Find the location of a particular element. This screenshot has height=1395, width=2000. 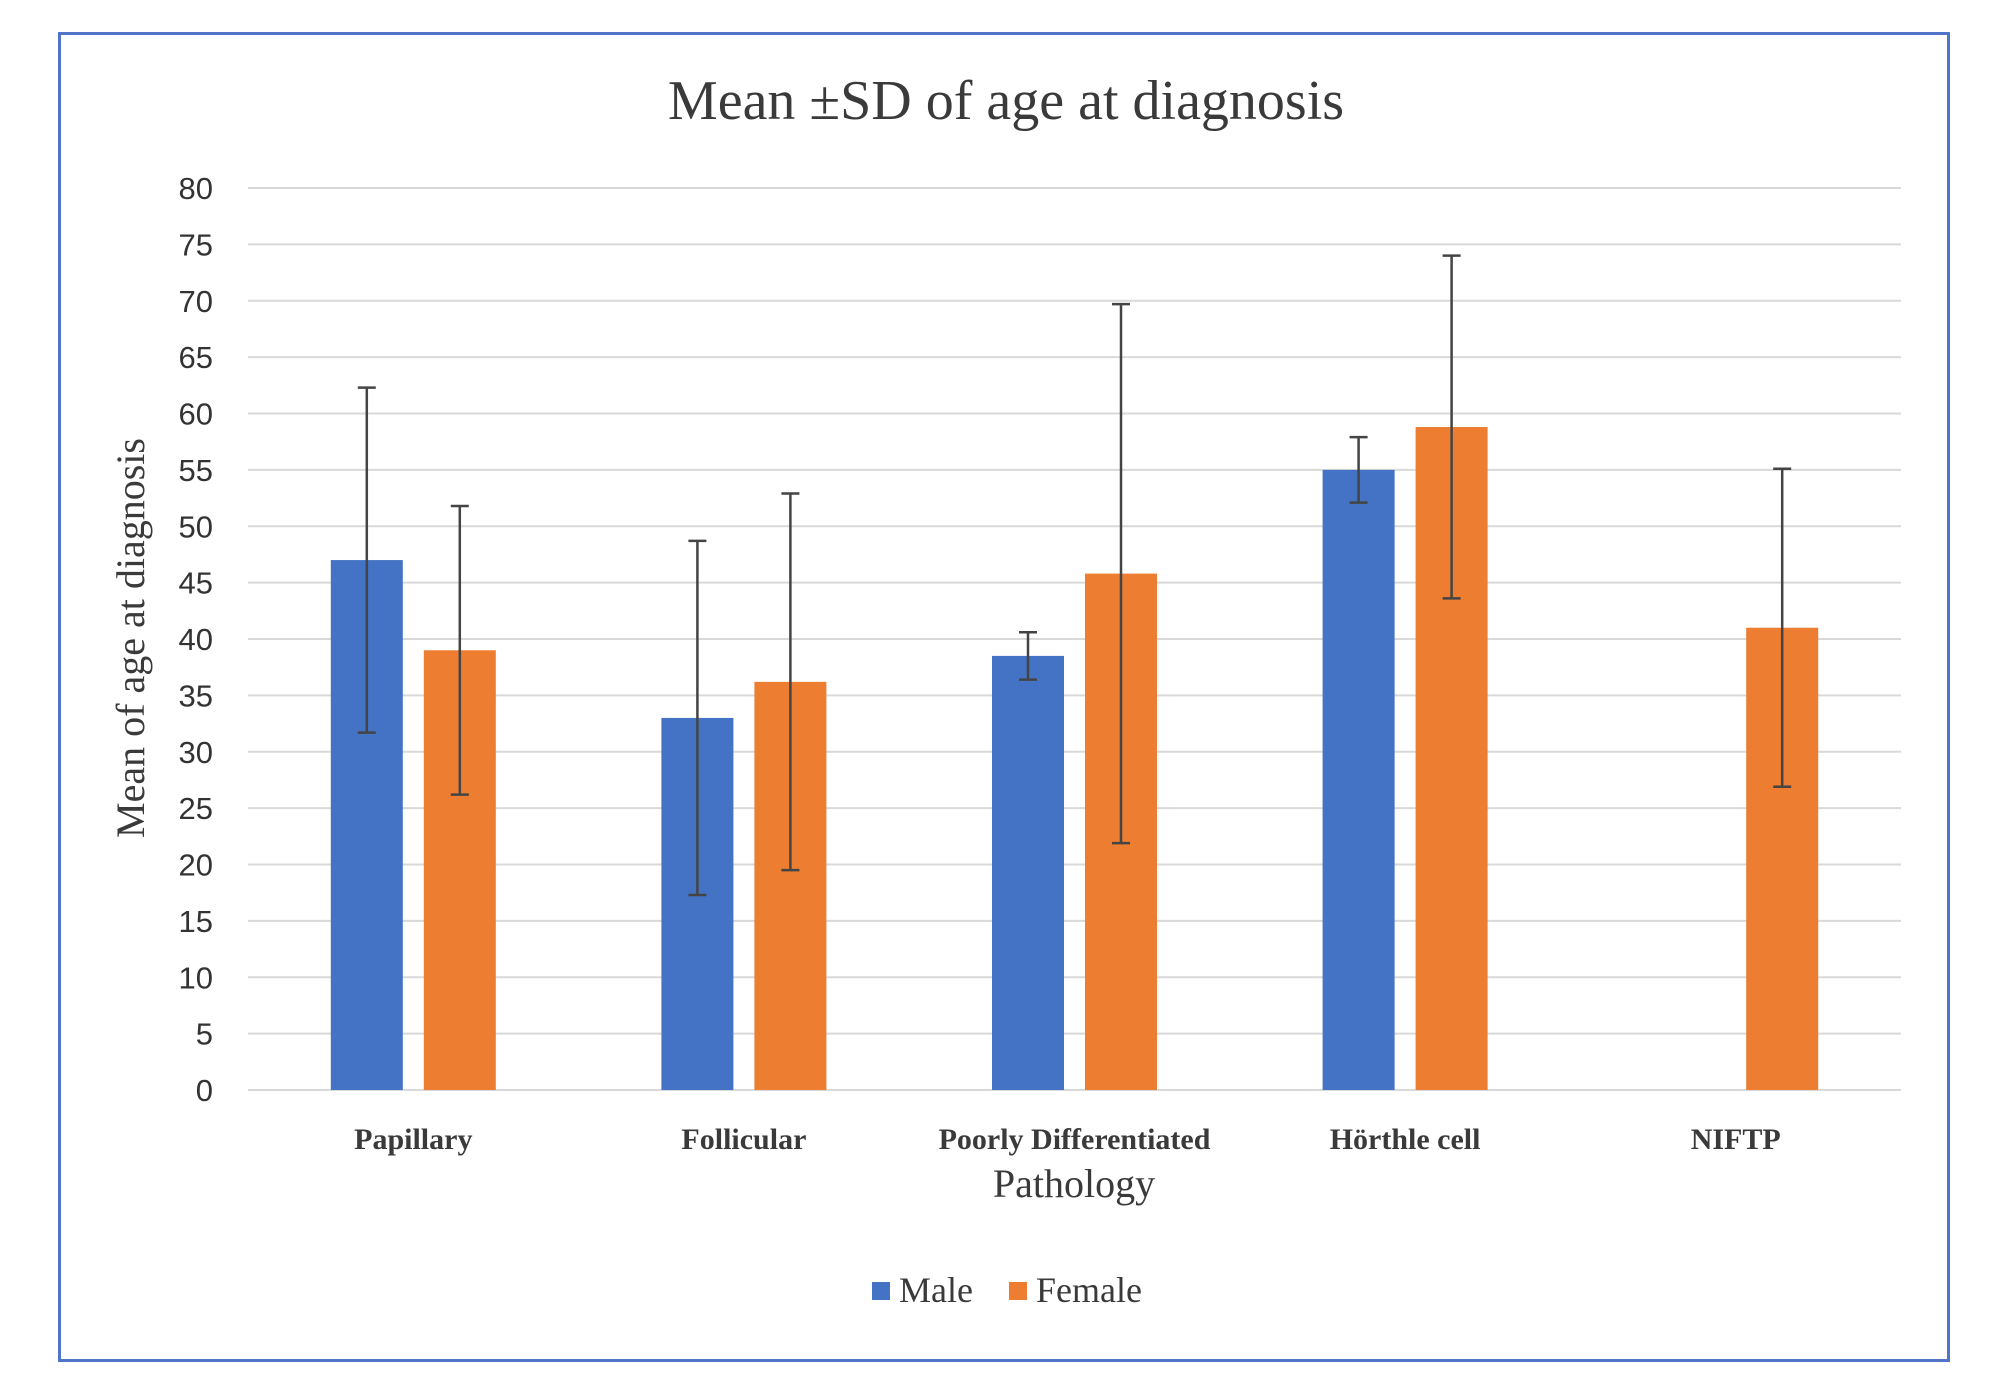

x-category-label: Hörthle cell is located at coordinates (1405, 1139).